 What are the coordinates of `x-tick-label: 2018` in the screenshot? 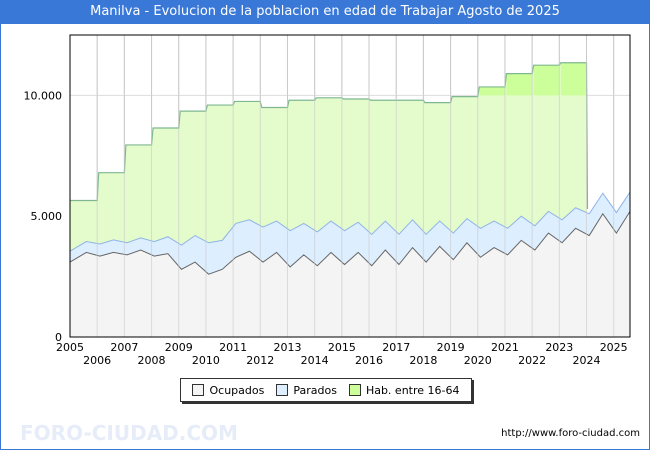 It's located at (423, 360).